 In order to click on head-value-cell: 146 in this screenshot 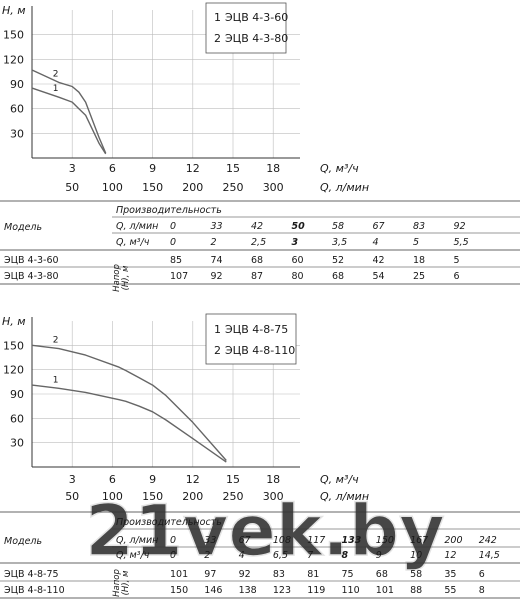, I will do `click(213, 590)`.